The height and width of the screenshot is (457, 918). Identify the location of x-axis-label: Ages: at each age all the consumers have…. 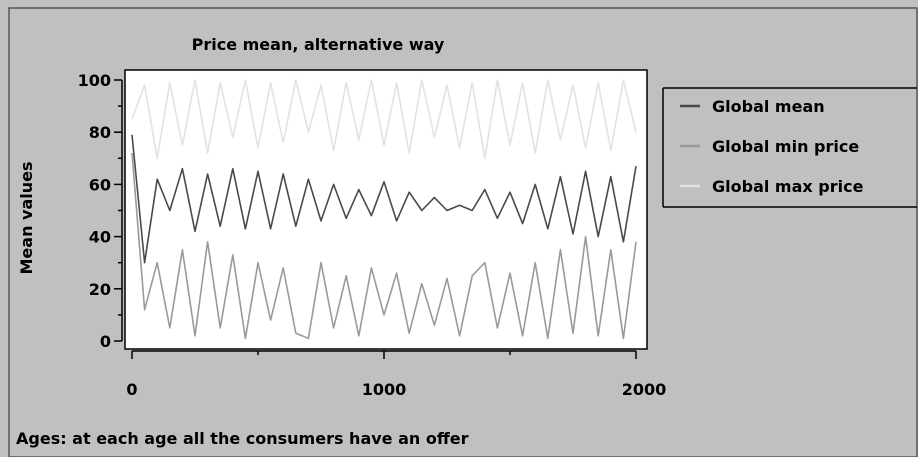
(242, 438).